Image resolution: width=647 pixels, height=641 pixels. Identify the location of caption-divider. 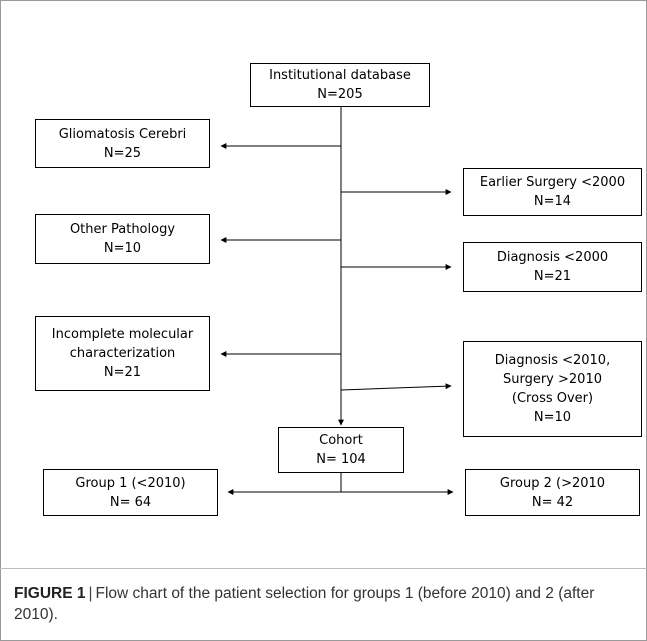
(323, 568).